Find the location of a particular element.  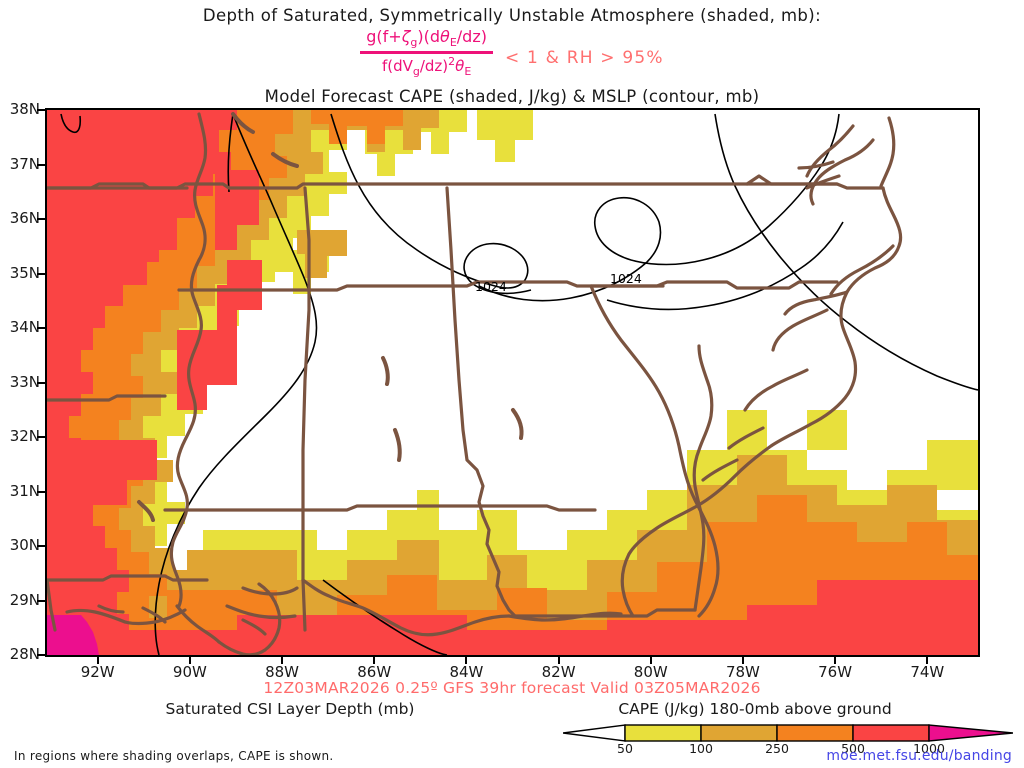

coastline-outer-banks is located at coordinates (862, 270).